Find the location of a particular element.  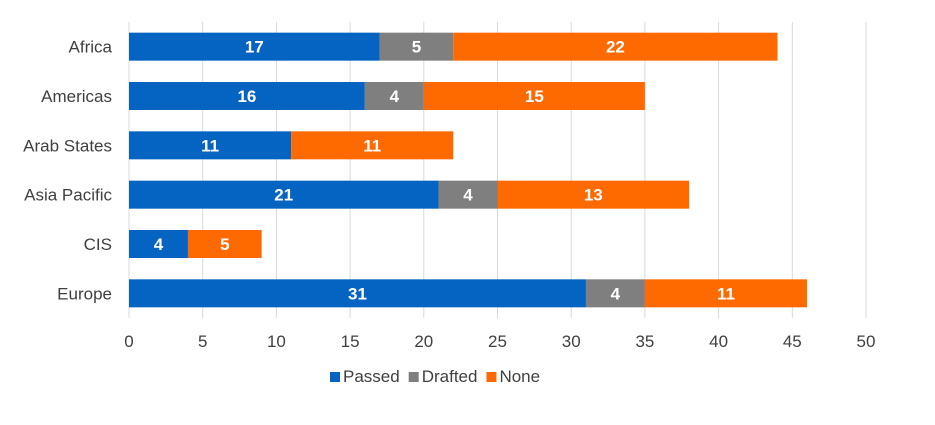

x-tick-label: 25 is located at coordinates (497, 341).